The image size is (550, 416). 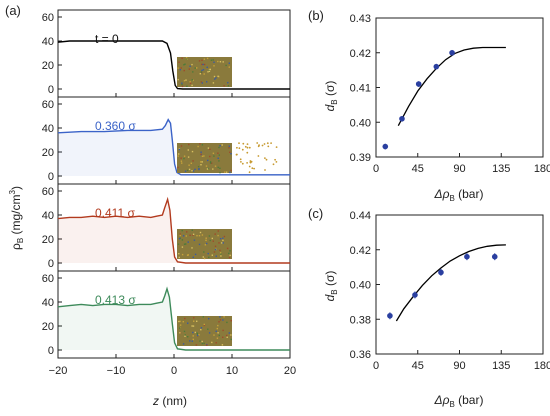 I want to click on data-point, so click(x=390, y=316).